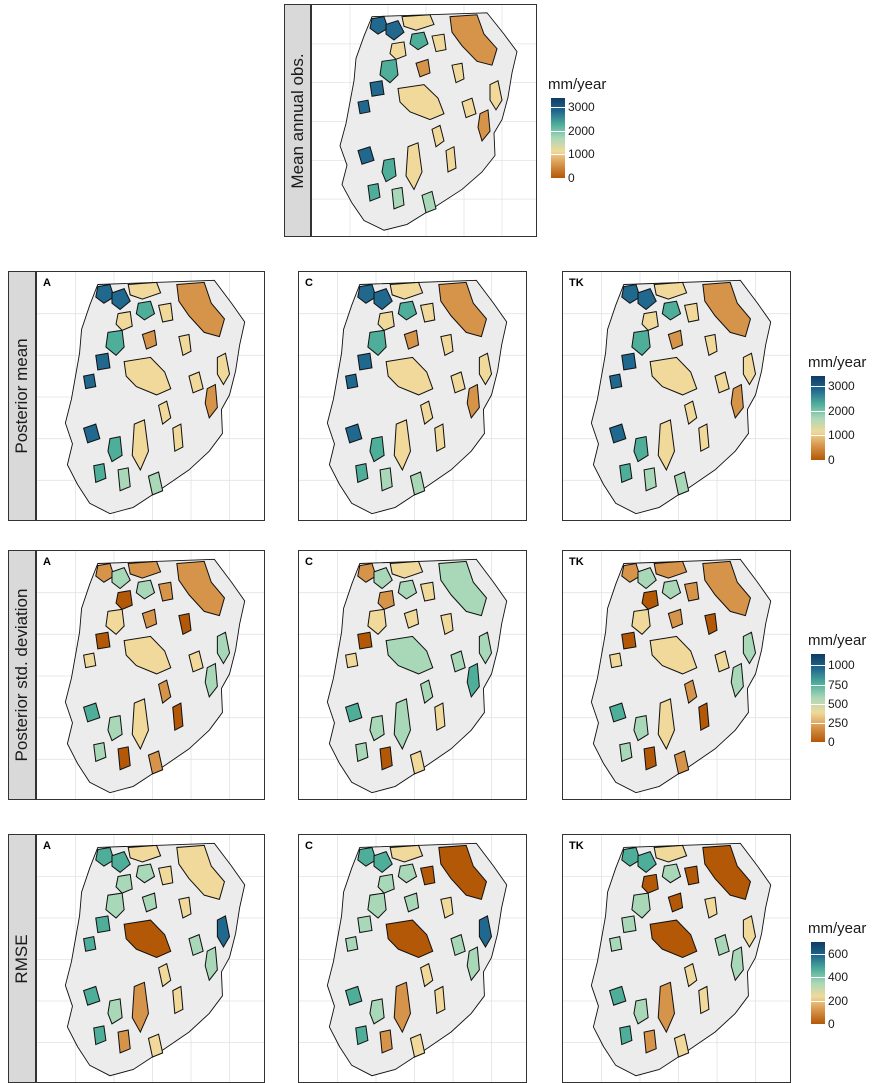  What do you see at coordinates (841, 665) in the screenshot?
I see `legend-tick: 1000` at bounding box center [841, 665].